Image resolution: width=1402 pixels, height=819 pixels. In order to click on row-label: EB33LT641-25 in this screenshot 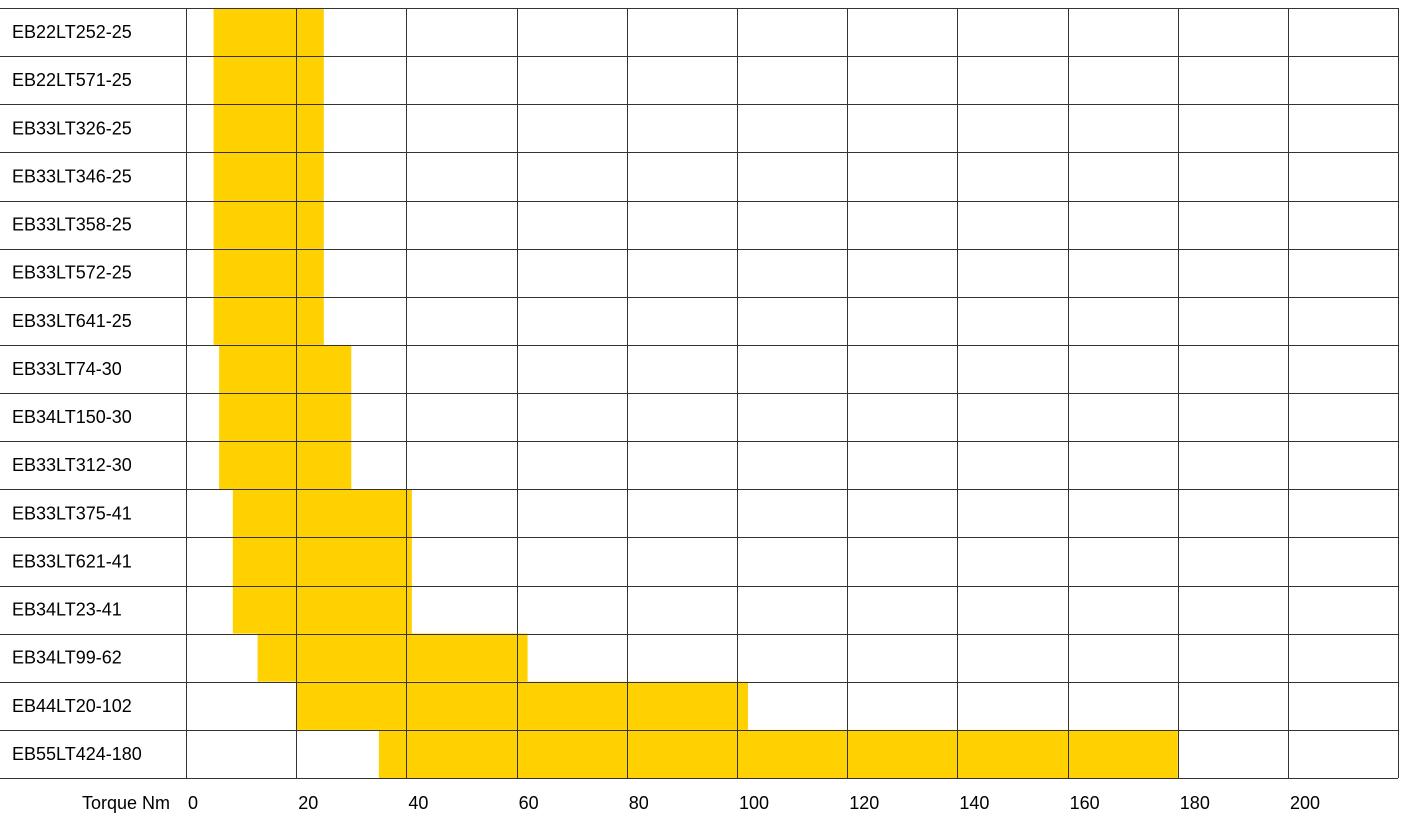, I will do `click(72, 321)`.